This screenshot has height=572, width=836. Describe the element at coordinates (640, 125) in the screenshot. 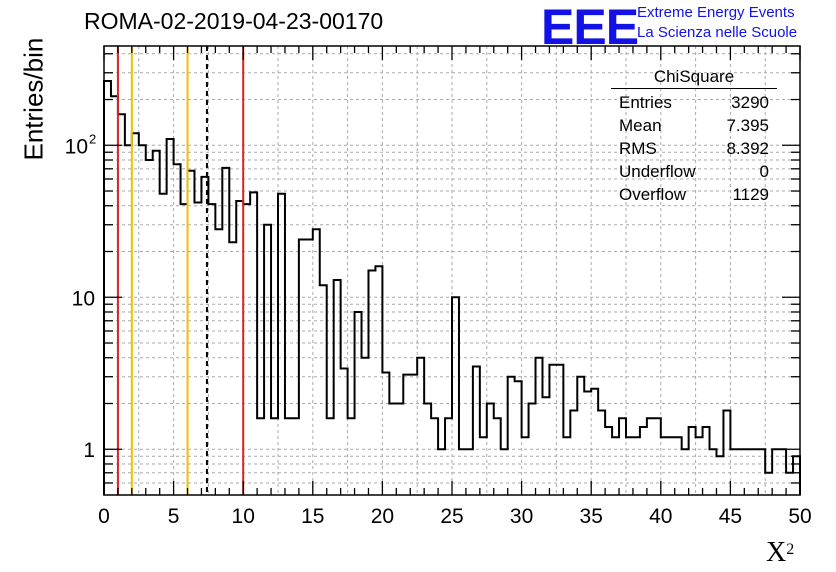

I see `stats-label: Mean` at that location.